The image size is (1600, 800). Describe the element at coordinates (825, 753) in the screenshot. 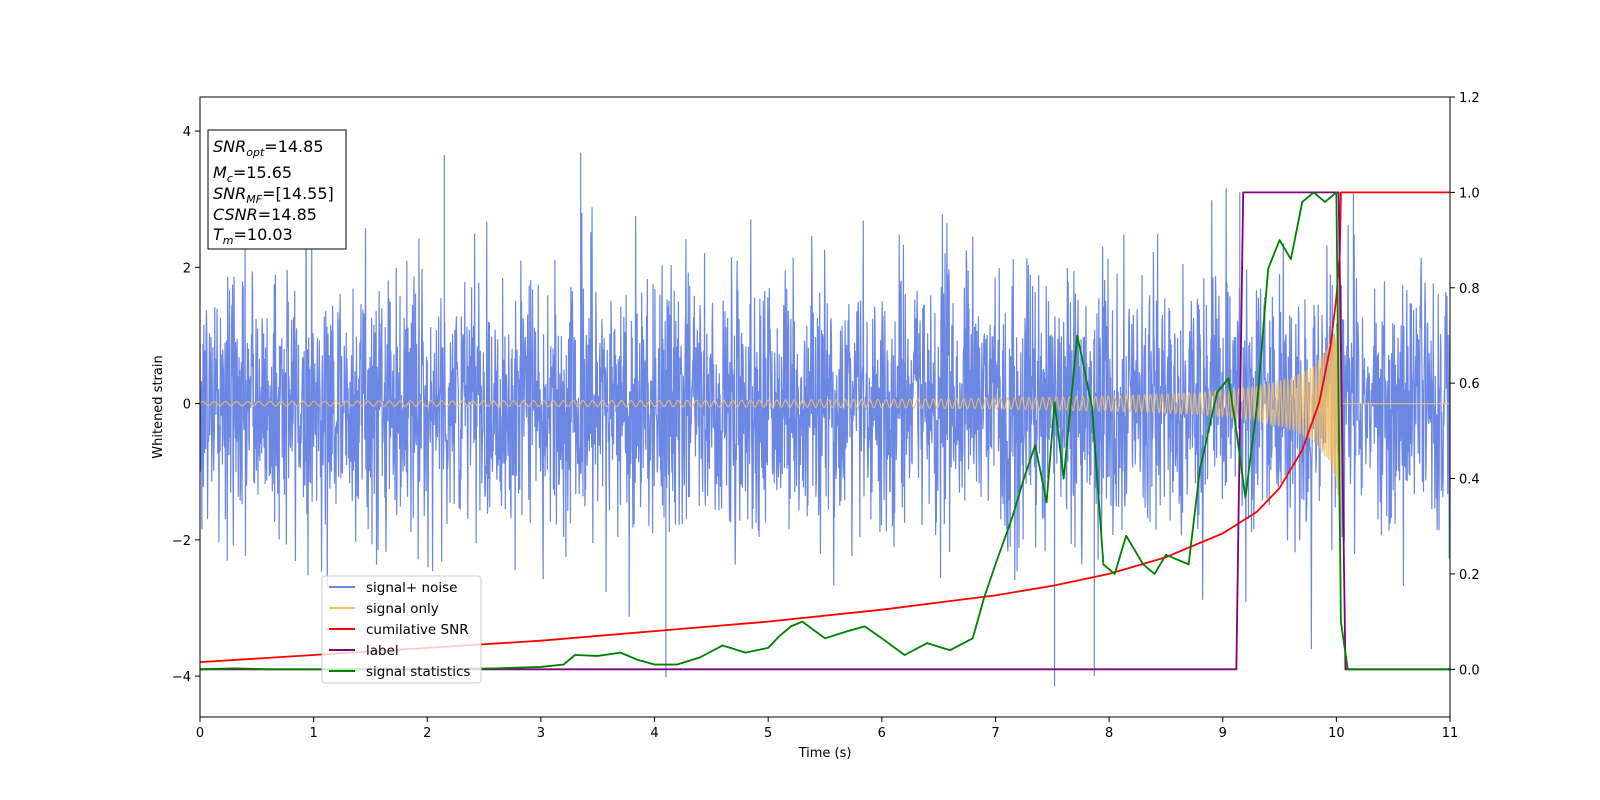

I see `x-axis-label: Time (s)` at that location.